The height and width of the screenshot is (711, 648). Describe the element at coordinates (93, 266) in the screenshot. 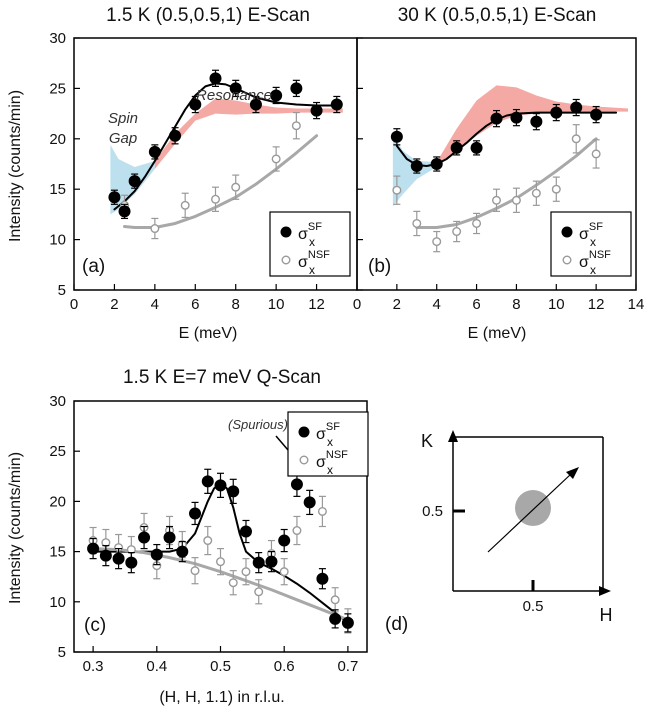

I see `panel-a-label: (a)` at that location.